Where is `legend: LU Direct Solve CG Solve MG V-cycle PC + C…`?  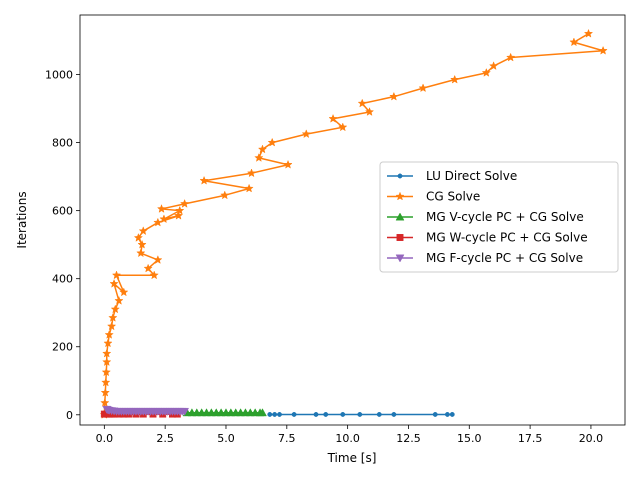
legend: LU Direct Solve CG Solve MG V-cycle PC + C… is located at coordinates (499, 217).